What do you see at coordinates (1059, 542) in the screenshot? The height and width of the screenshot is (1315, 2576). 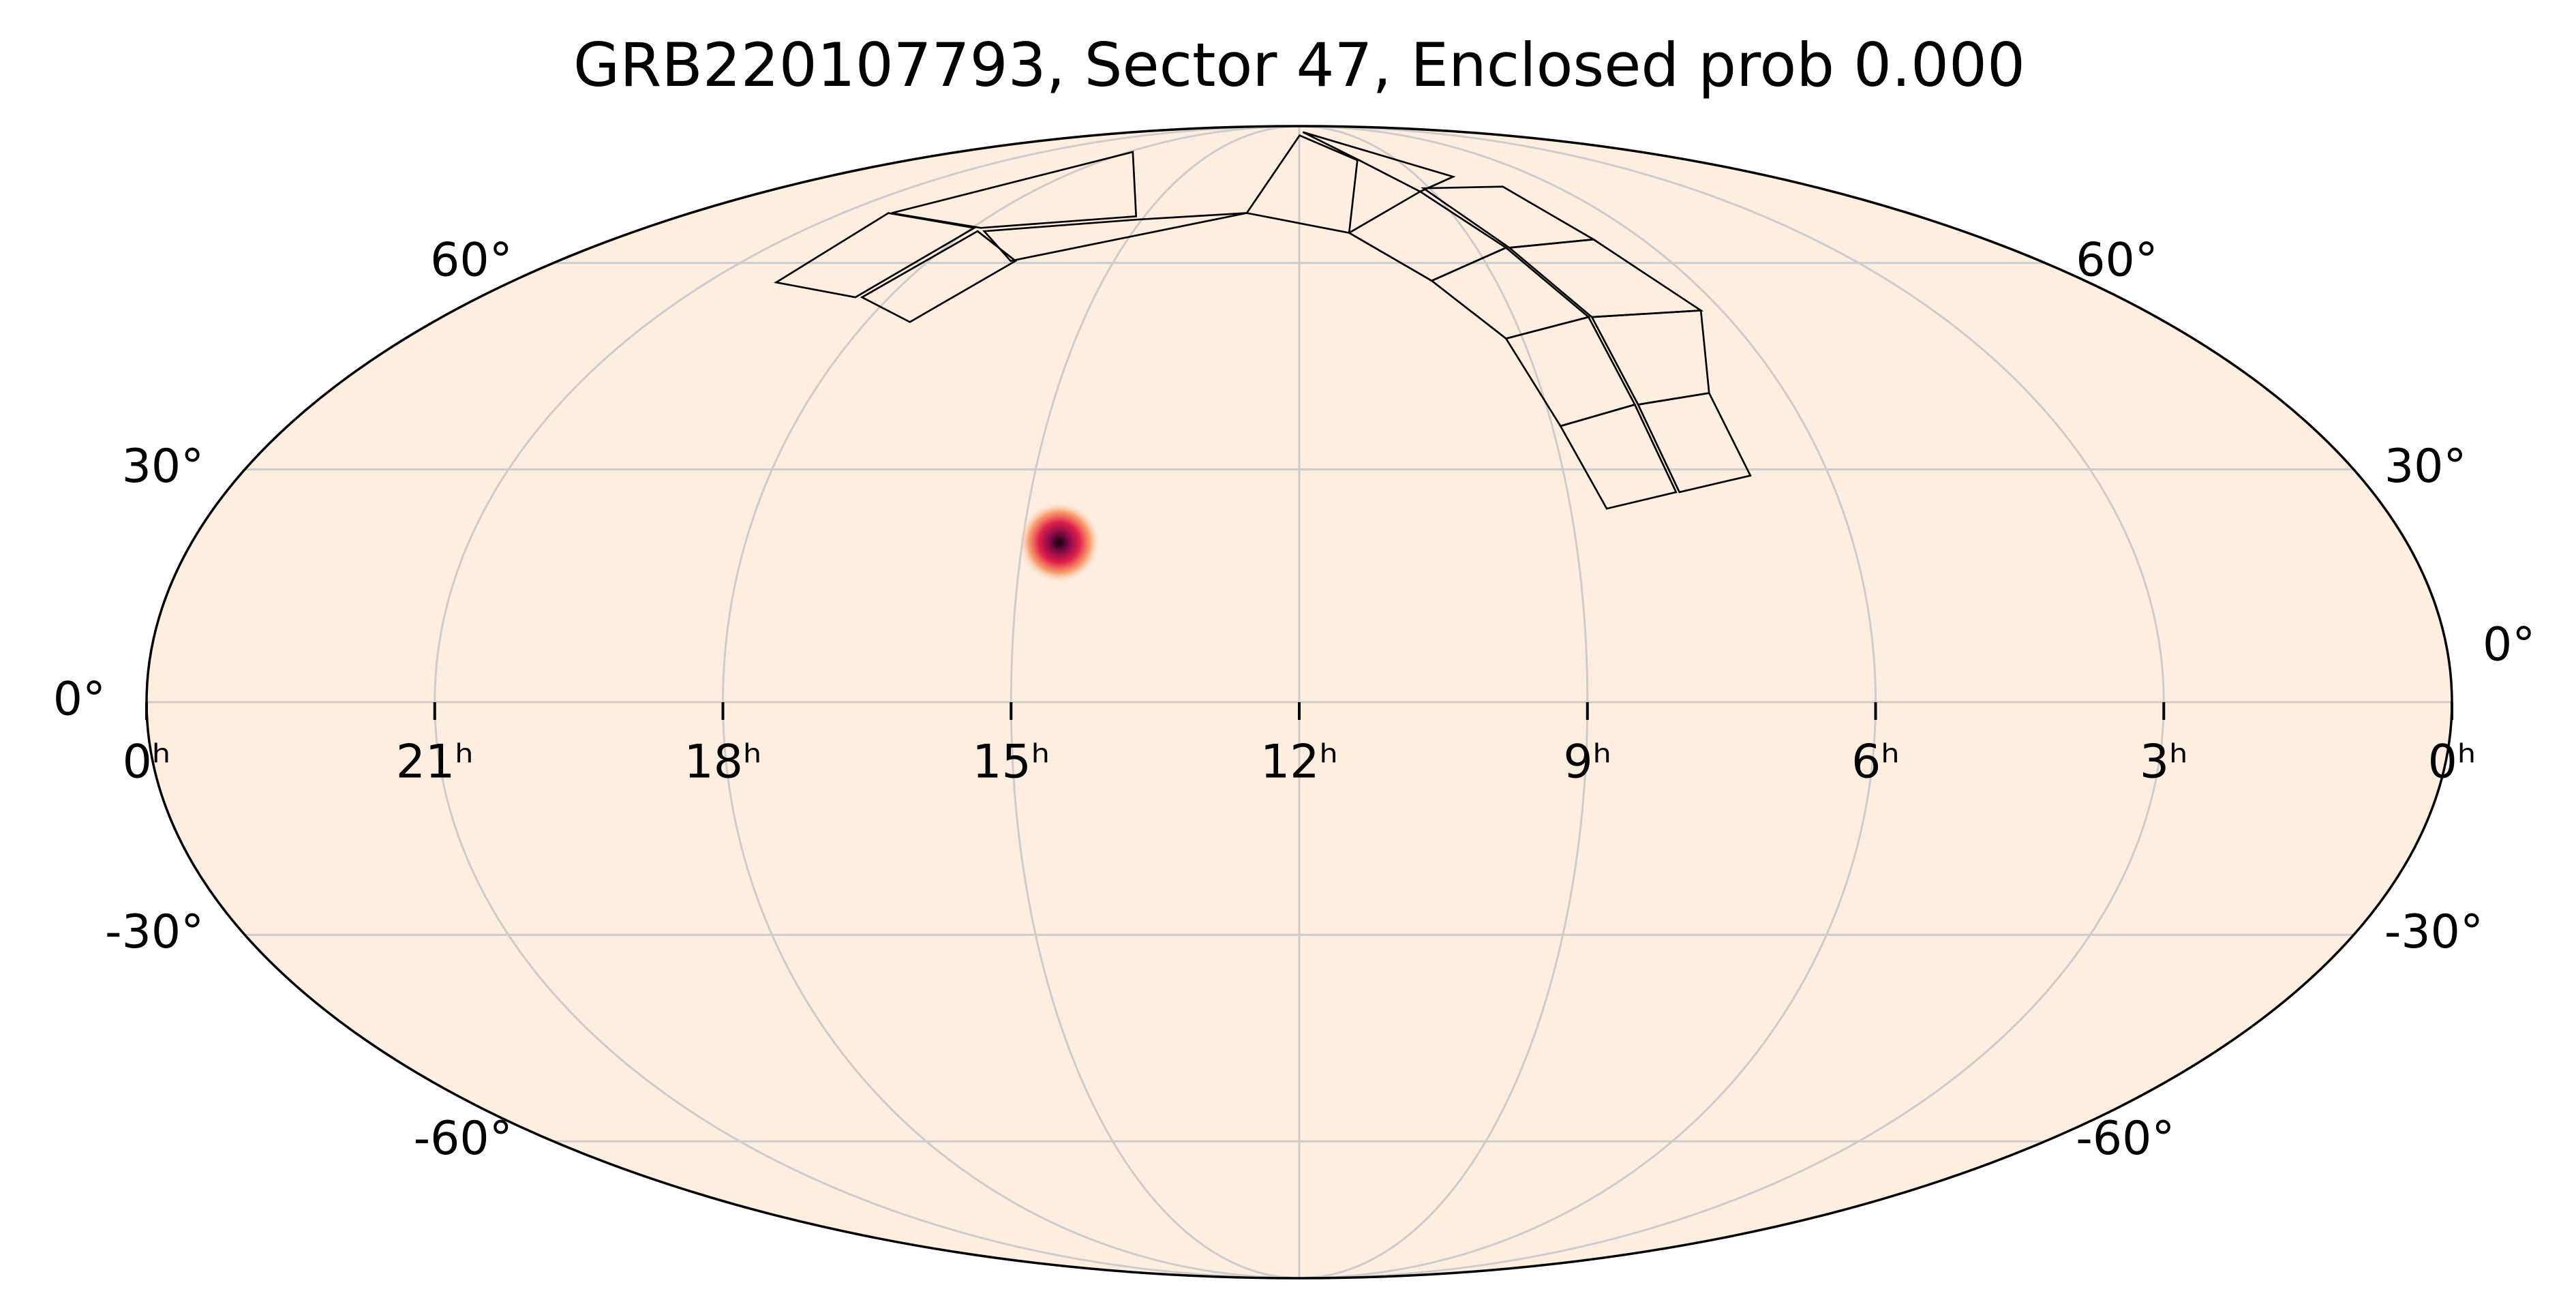 I see `probability-peak` at bounding box center [1059, 542].